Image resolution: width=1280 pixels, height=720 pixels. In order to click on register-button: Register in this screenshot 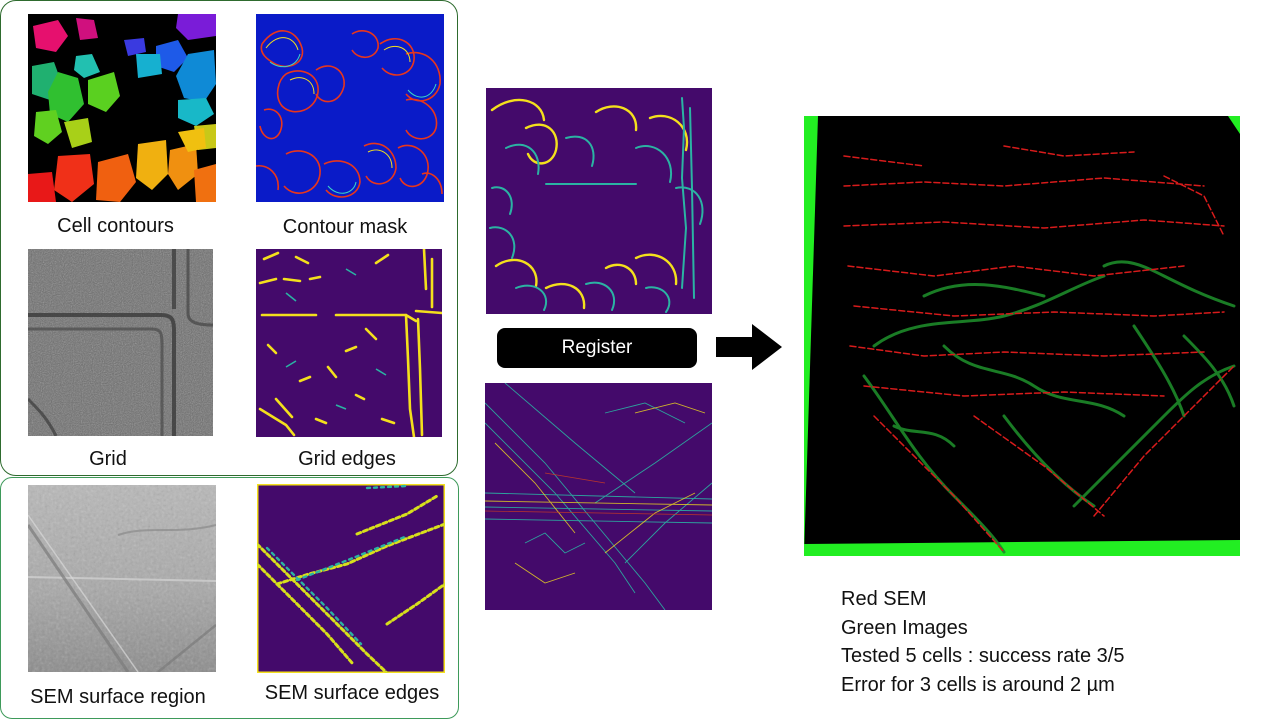, I will do `click(597, 348)`.